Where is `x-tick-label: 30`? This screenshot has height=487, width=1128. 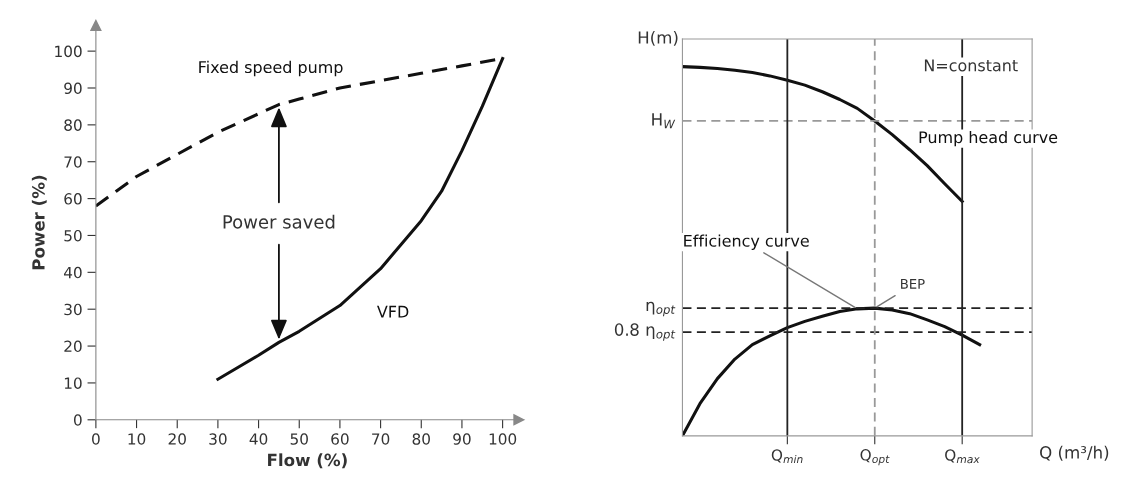
x-tick-label: 30 is located at coordinates (218, 439).